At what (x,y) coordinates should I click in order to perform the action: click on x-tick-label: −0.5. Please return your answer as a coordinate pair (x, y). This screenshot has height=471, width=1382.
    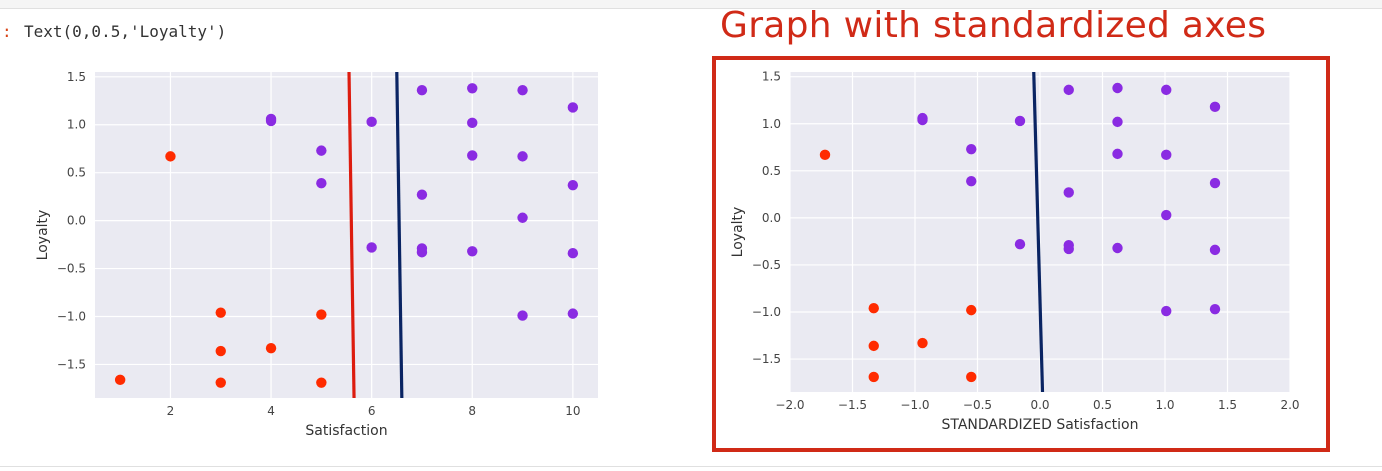
    Looking at the image, I should click on (977, 405).